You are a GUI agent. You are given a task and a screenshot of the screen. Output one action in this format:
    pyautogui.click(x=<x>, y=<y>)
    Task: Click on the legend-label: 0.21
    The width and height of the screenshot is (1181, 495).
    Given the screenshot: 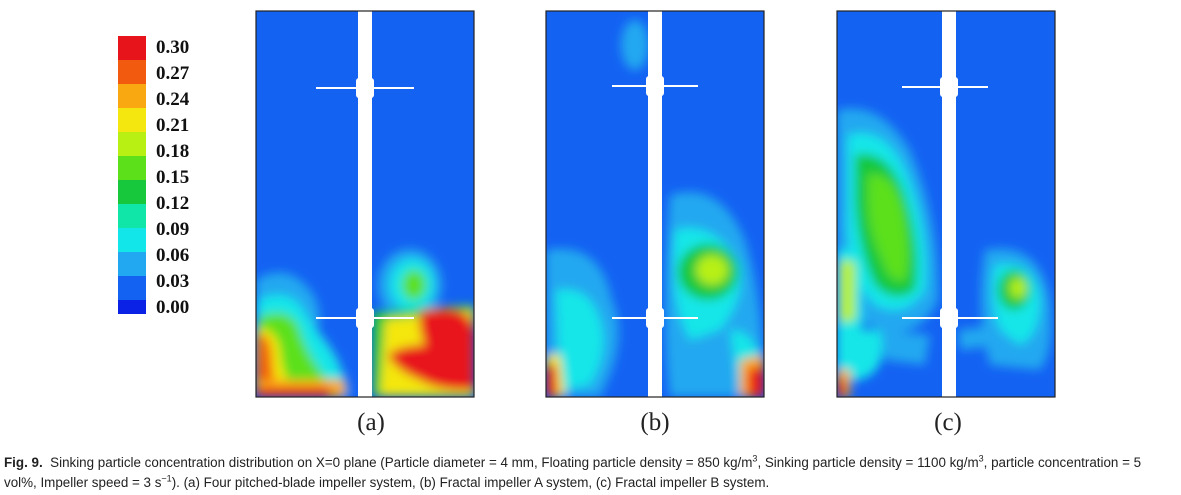 What is the action you would take?
    pyautogui.click(x=173, y=125)
    